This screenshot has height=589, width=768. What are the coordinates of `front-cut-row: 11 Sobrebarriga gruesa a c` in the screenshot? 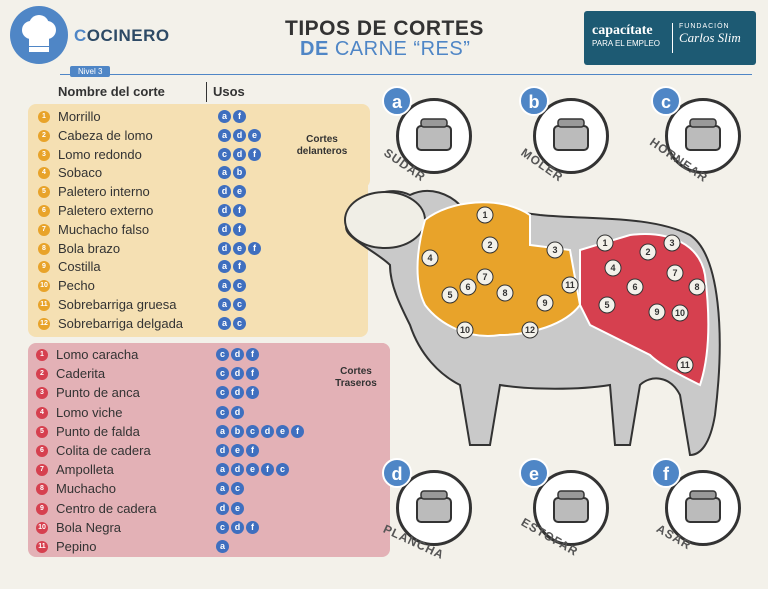 It's located at (188, 305).